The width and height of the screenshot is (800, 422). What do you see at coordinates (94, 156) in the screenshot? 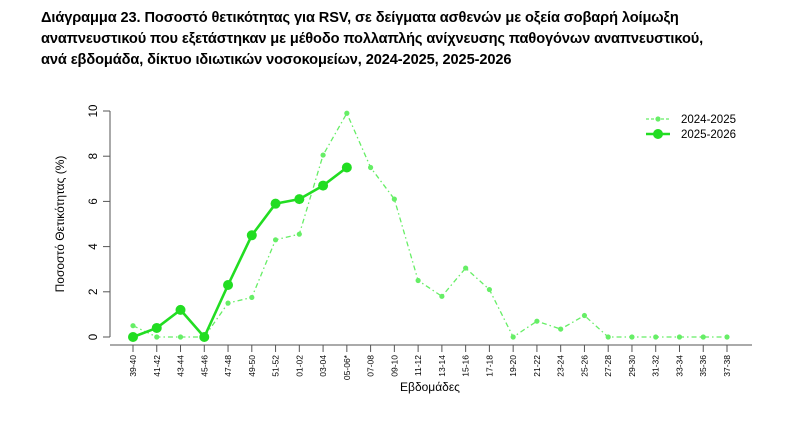
I see `y-tick-label: 8` at bounding box center [94, 156].